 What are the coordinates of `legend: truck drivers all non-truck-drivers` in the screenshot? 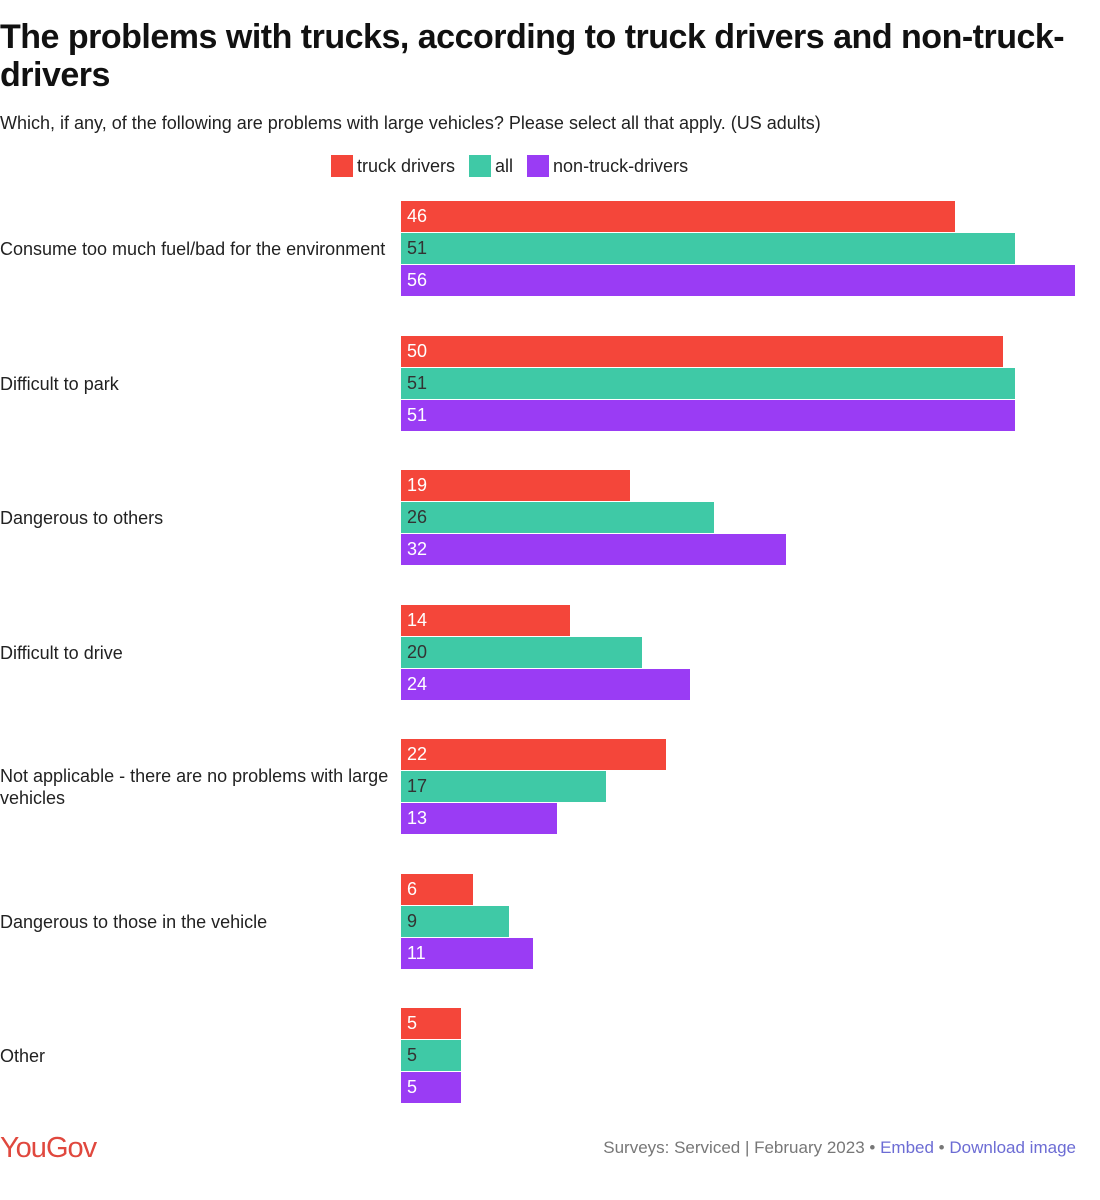 It's located at (513, 166).